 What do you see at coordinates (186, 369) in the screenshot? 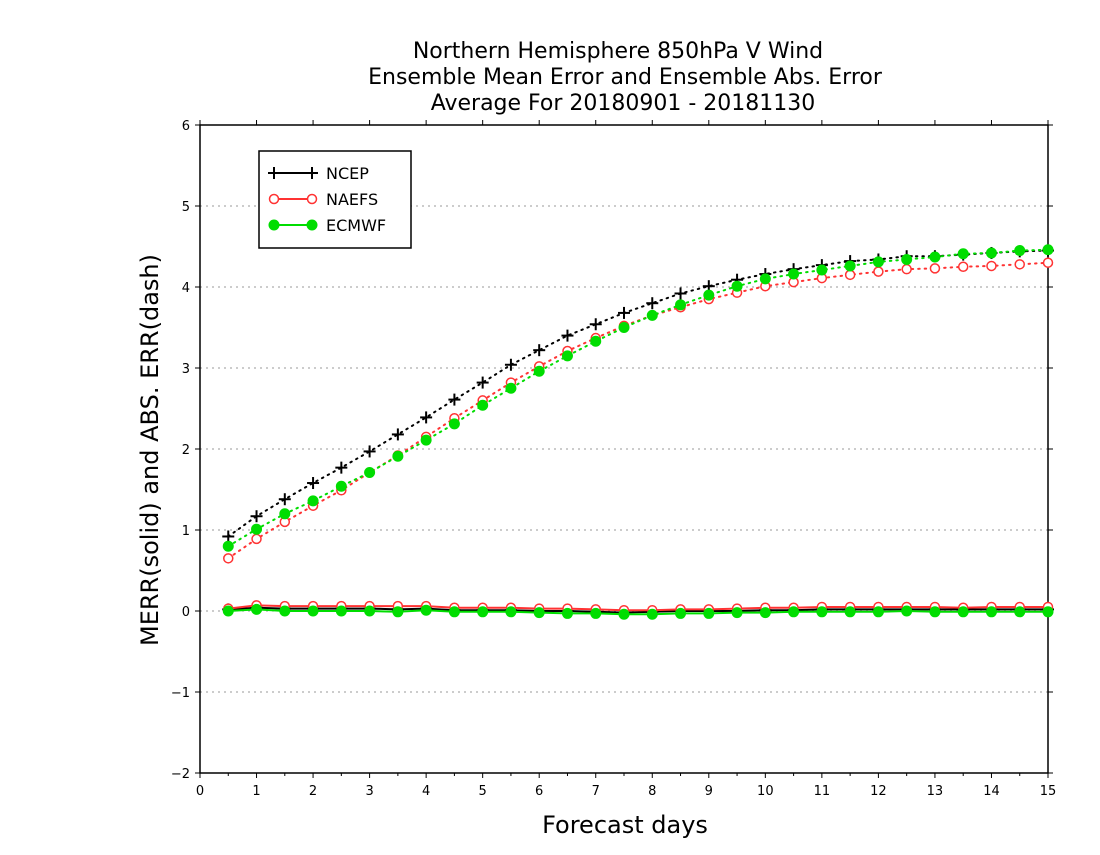
I see `y-tick-label: 3` at bounding box center [186, 369].